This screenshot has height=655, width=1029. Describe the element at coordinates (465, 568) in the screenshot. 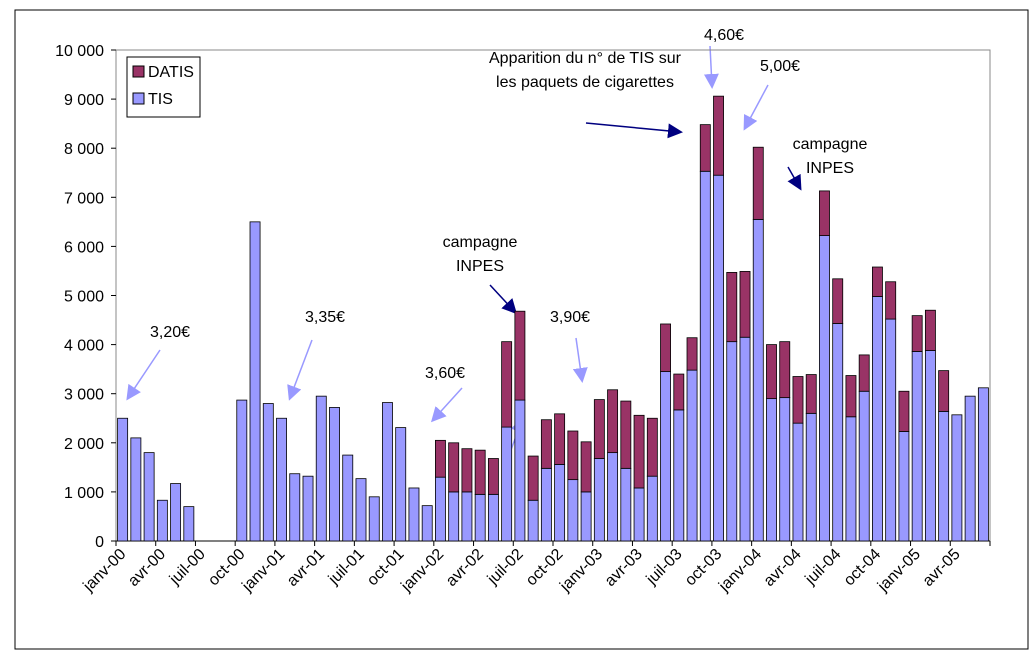

I see `x-tick-label: avr-02` at that location.